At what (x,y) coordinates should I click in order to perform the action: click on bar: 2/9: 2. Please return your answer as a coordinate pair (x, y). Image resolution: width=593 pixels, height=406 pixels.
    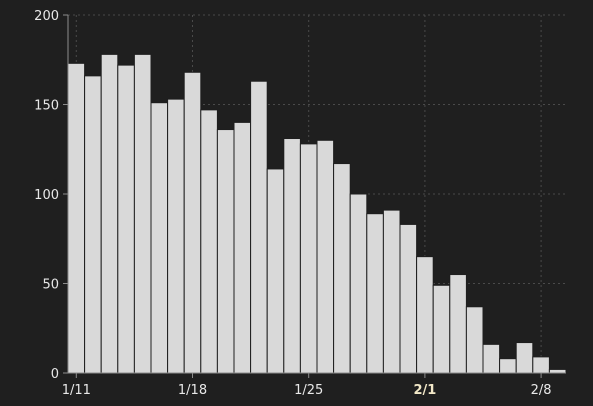
    Looking at the image, I should click on (557, 371).